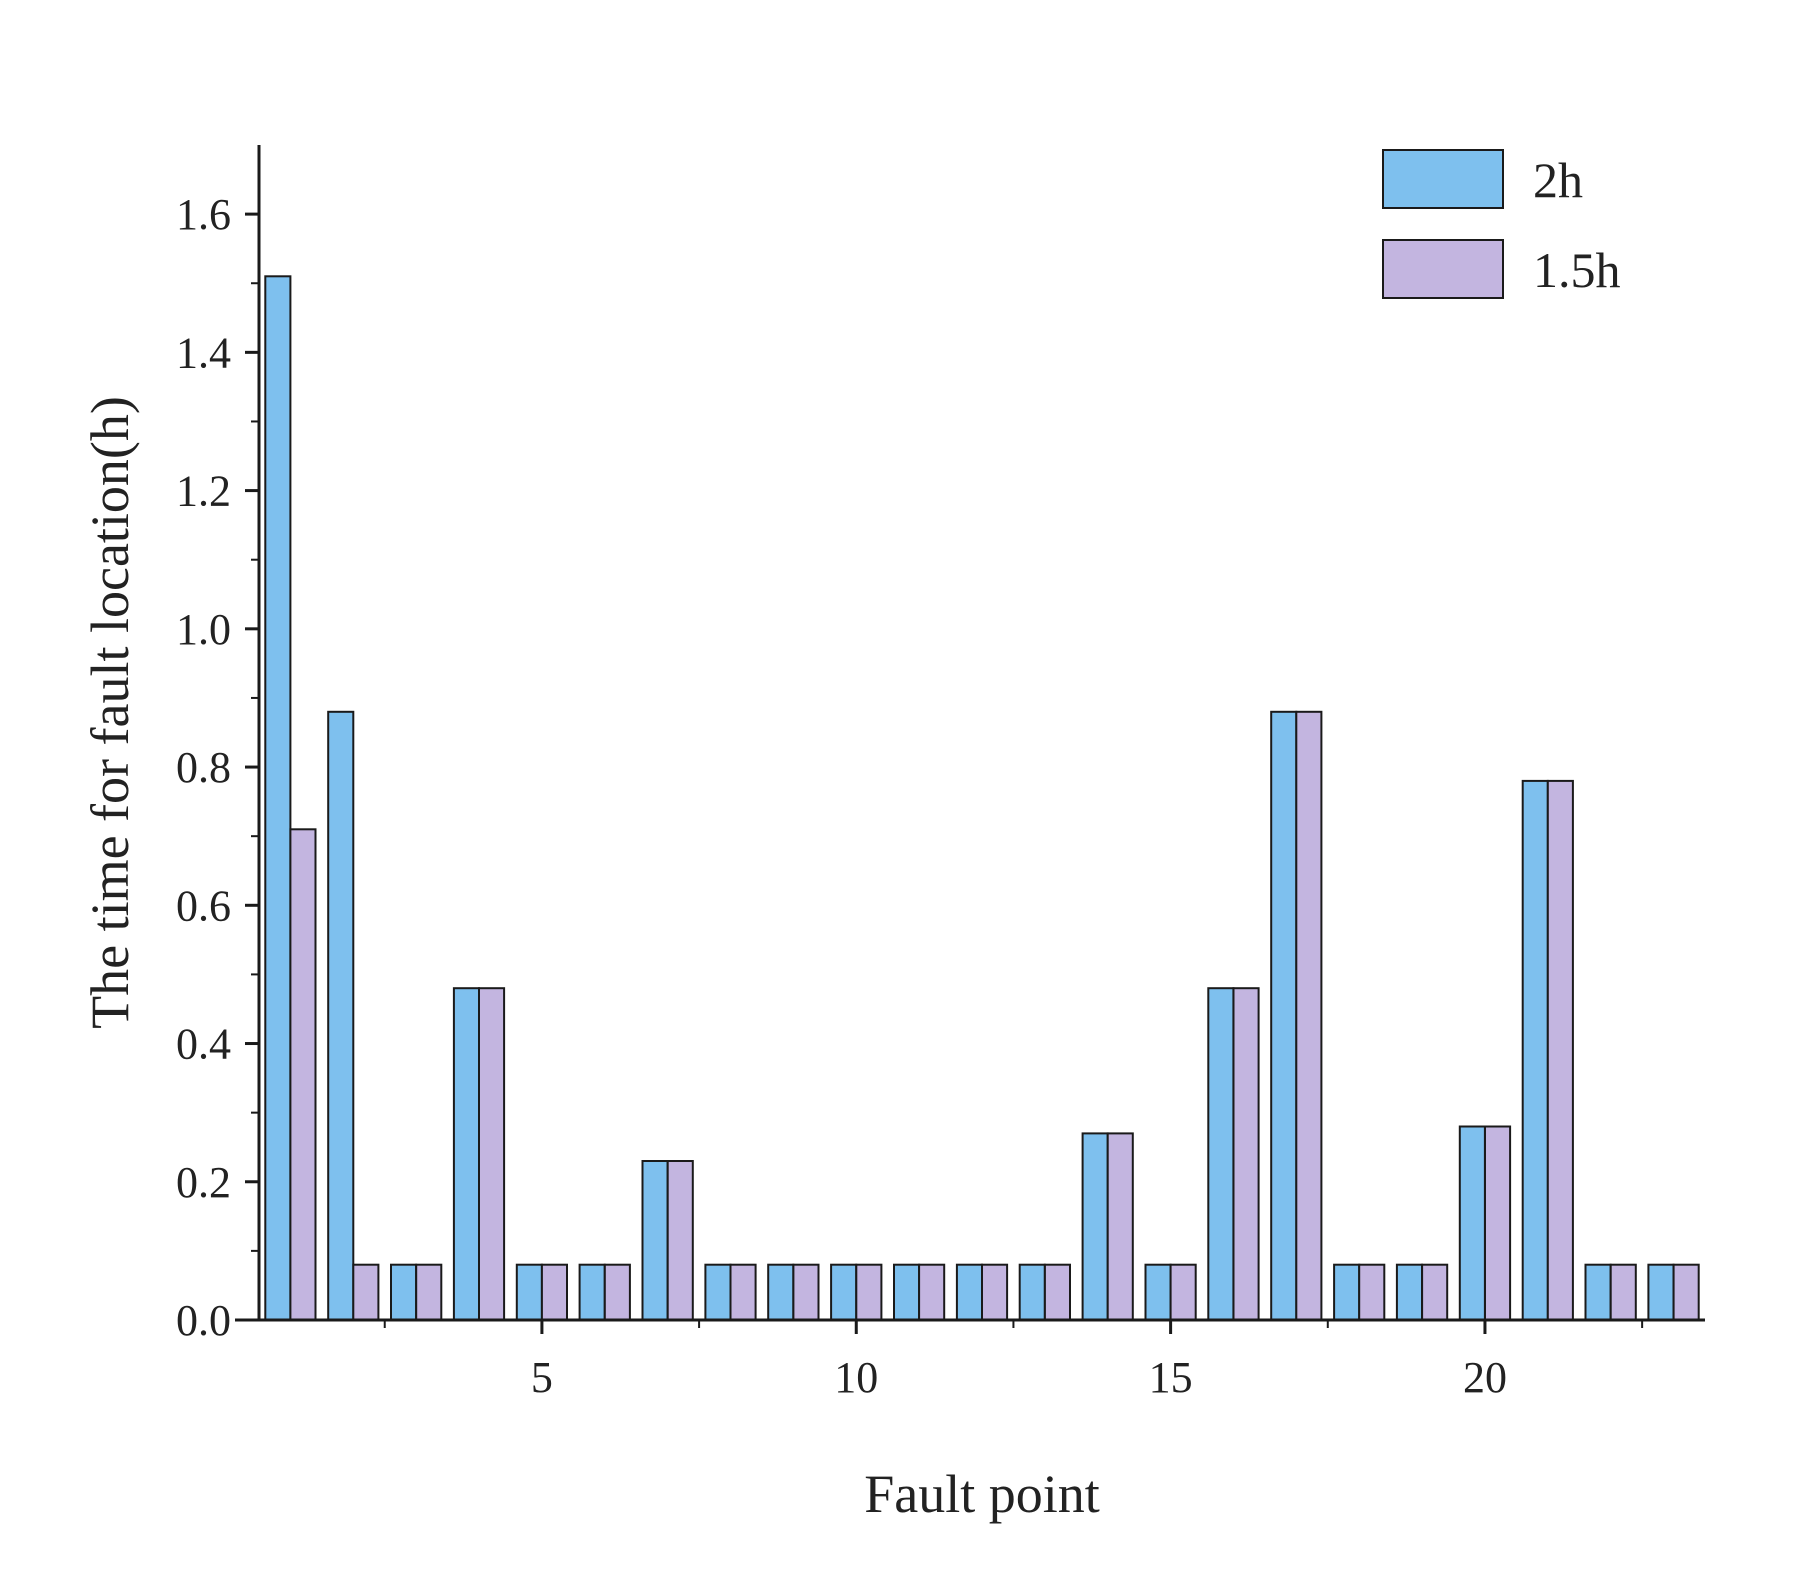 Image resolution: width=1801 pixels, height=1582 pixels. I want to click on x-tick-label: 5, so click(542, 1377).